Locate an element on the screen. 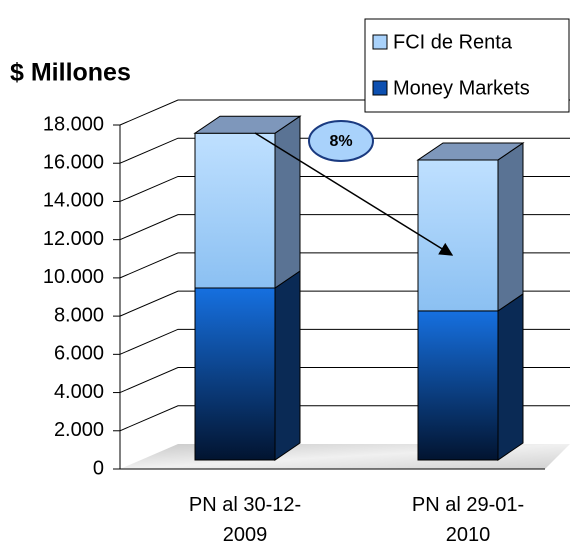 This screenshot has height=547, width=570. y-tick-label: 0 is located at coordinates (98, 468).